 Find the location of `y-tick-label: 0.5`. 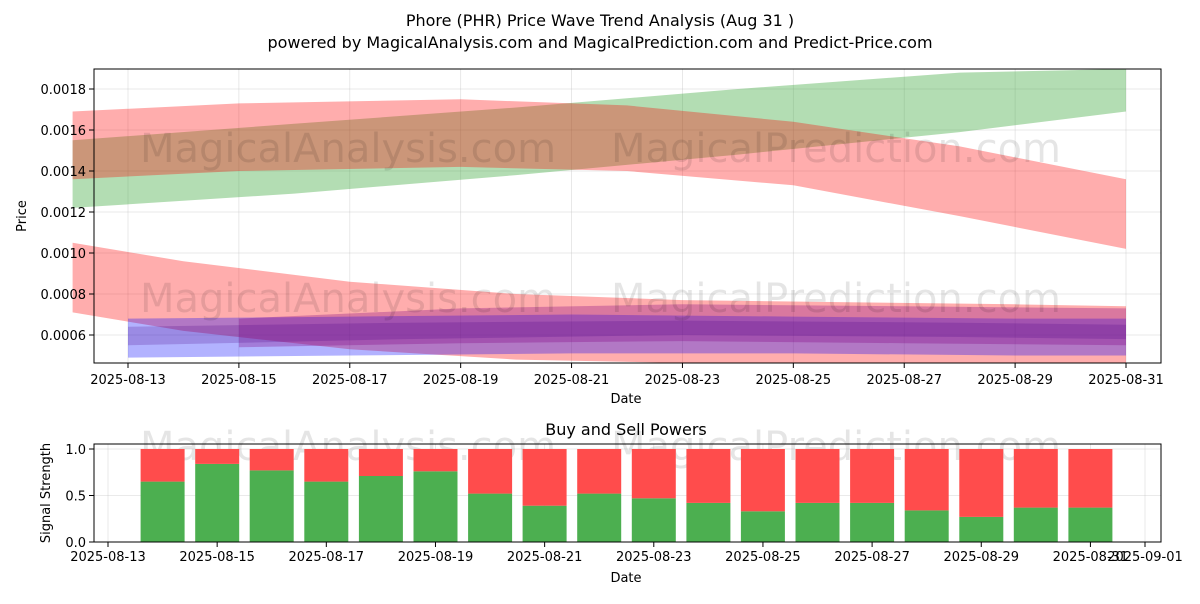

y-tick-label: 0.5 is located at coordinates (75, 497).